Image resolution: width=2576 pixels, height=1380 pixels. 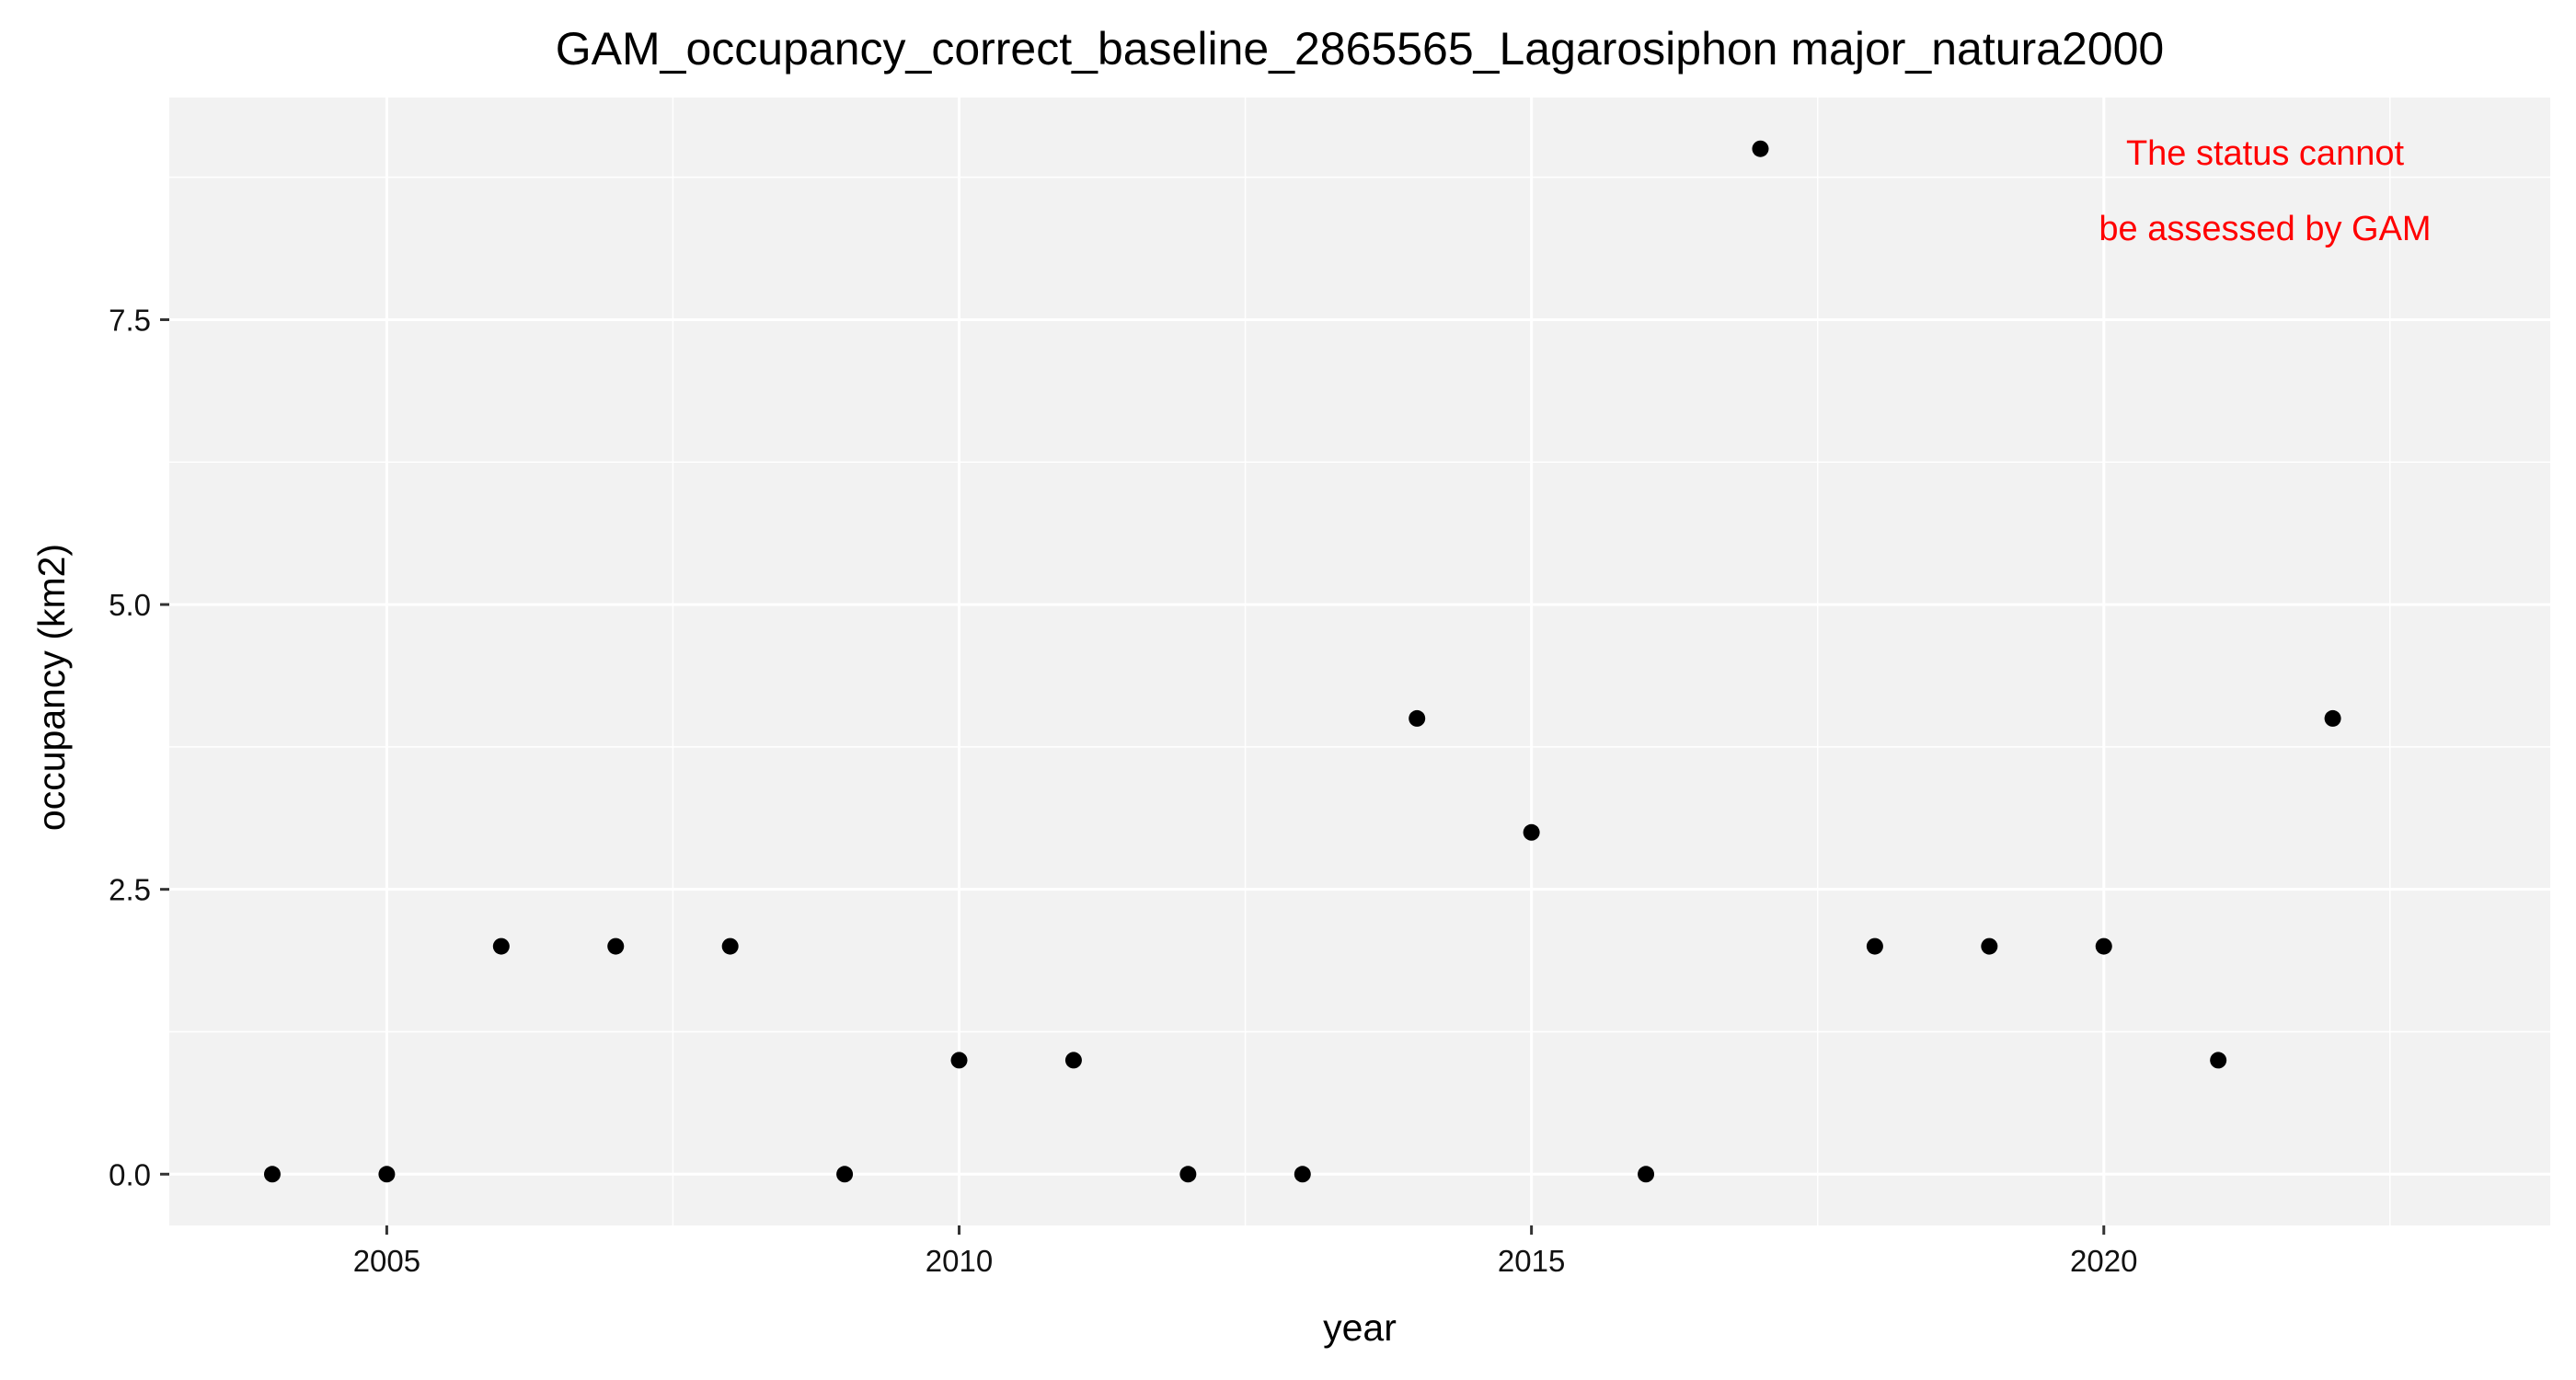 What do you see at coordinates (130, 320) in the screenshot?
I see `y-tick-label: 7.5` at bounding box center [130, 320].